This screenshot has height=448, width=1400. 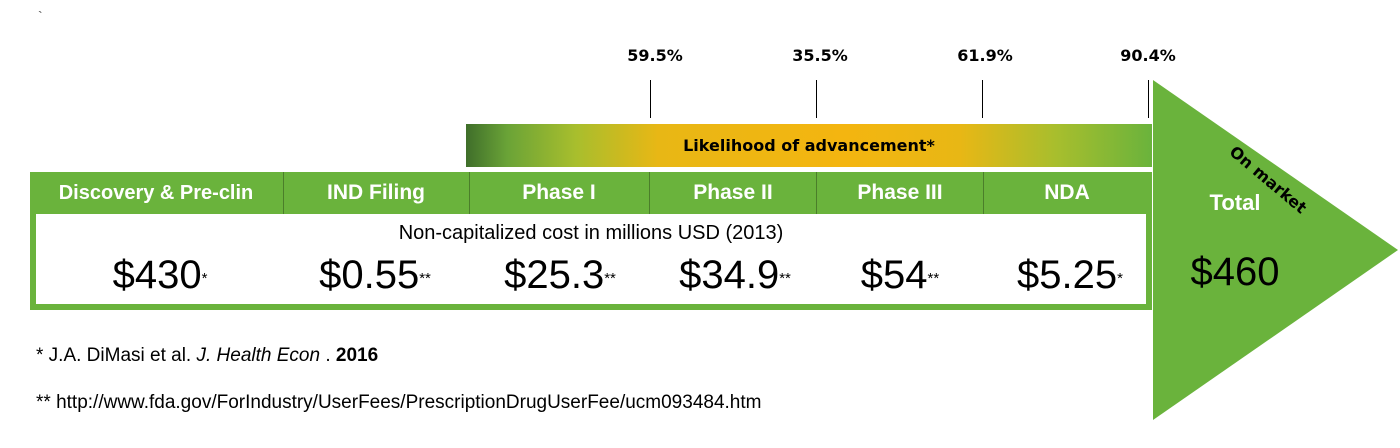 I want to click on stage-header-nda: NDA, so click(x=1067, y=192).